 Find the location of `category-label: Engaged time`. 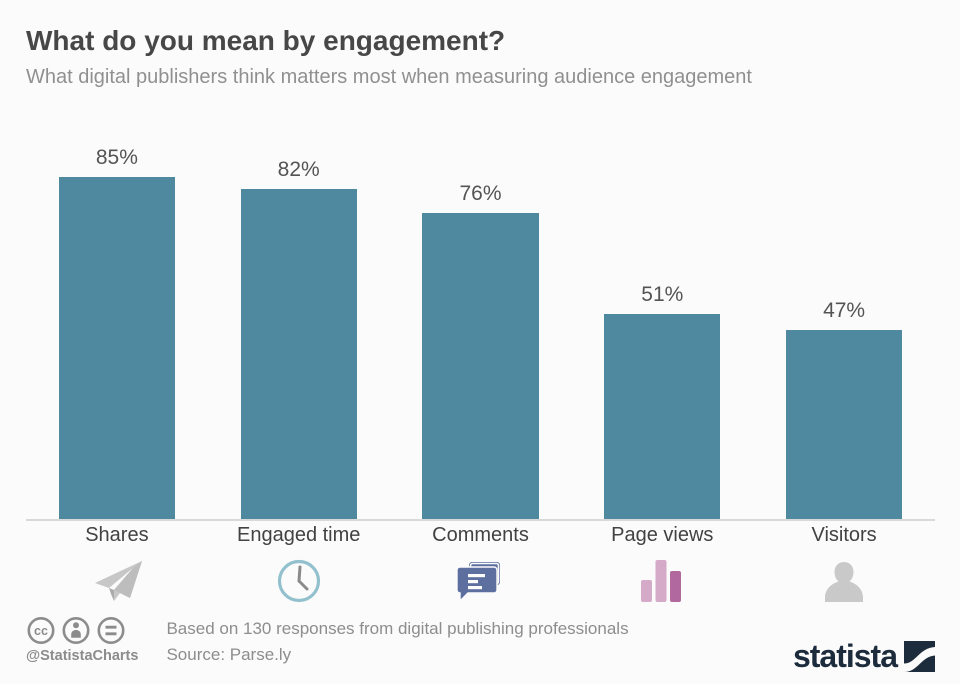

category-label: Engaged time is located at coordinates (298, 535).